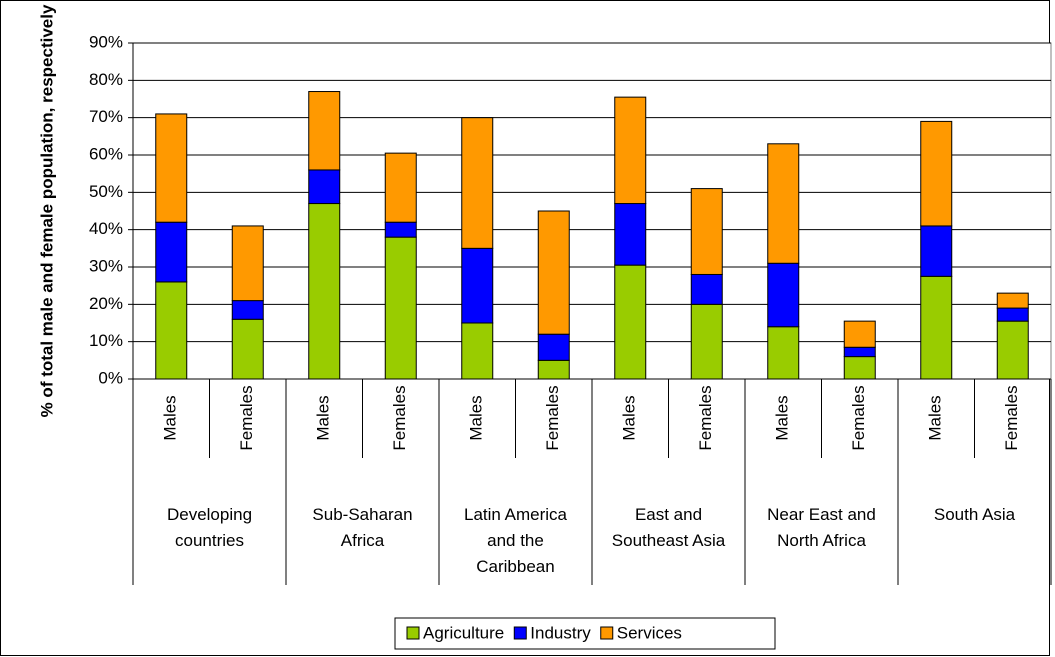  What do you see at coordinates (362, 527) in the screenshot?
I see `group-label: Sub-Saharan Africa` at bounding box center [362, 527].